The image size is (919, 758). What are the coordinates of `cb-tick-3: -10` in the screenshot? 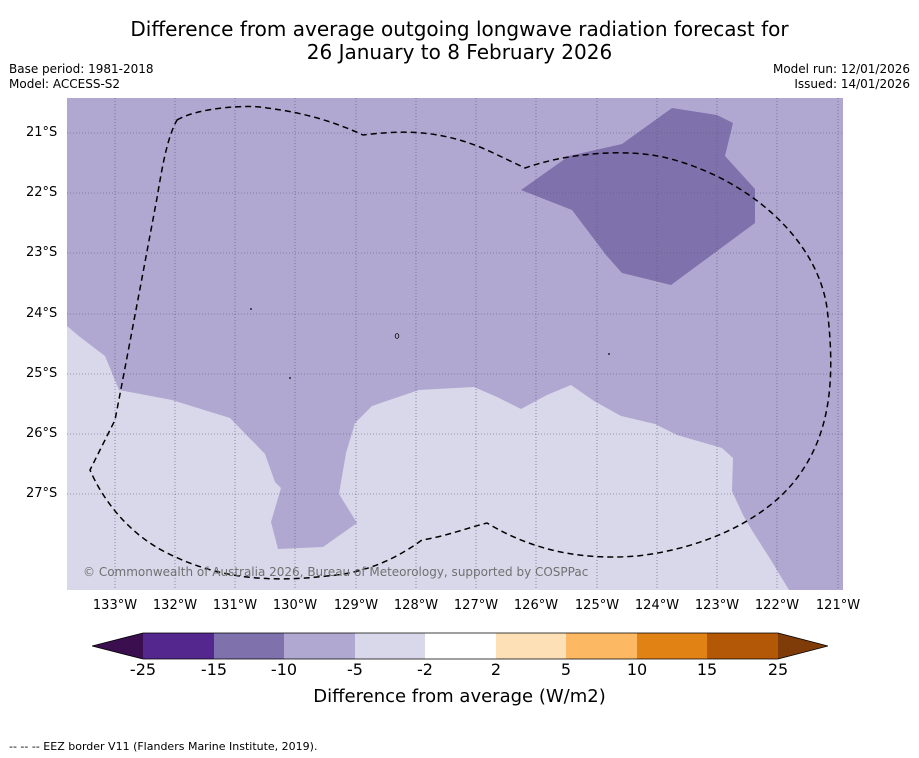 It's located at (284, 669).